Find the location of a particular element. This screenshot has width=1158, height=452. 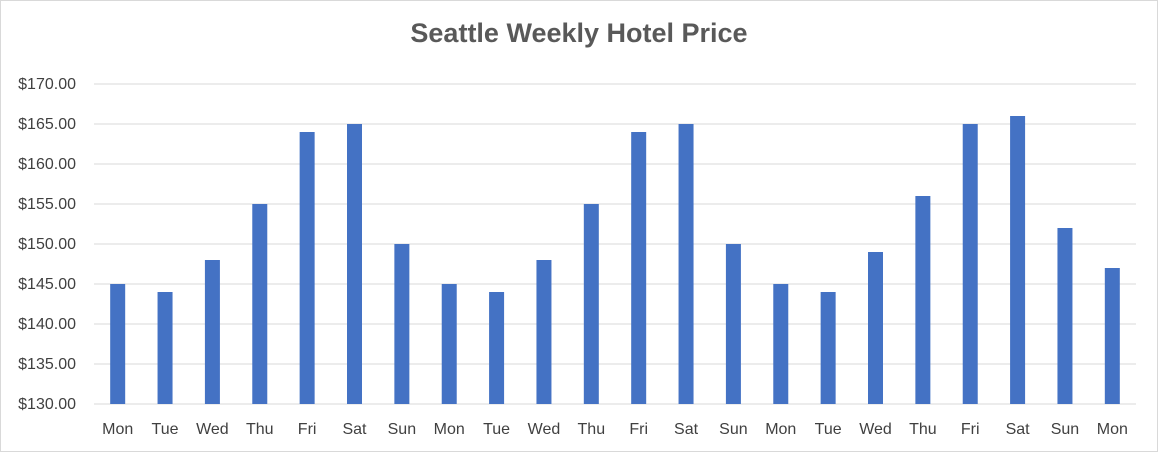

y-tick-label: $155.00 is located at coordinates (47, 204).